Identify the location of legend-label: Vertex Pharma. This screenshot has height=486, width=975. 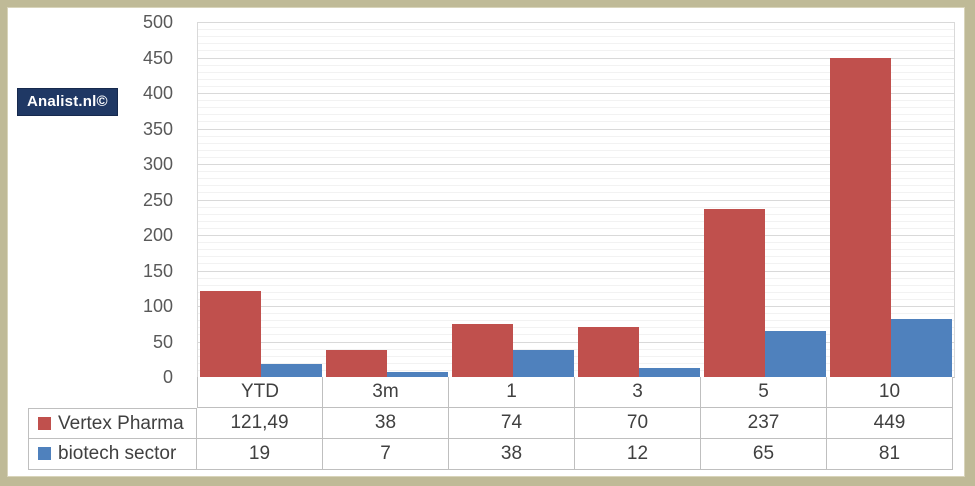
(121, 423).